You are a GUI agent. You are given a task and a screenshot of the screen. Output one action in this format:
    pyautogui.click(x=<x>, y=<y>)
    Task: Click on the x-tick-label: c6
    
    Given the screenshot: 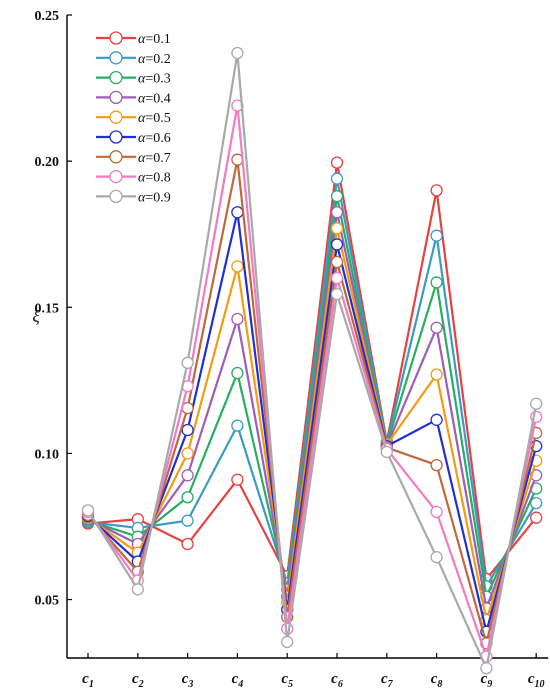 What is the action you would take?
    pyautogui.click(x=337, y=680)
    